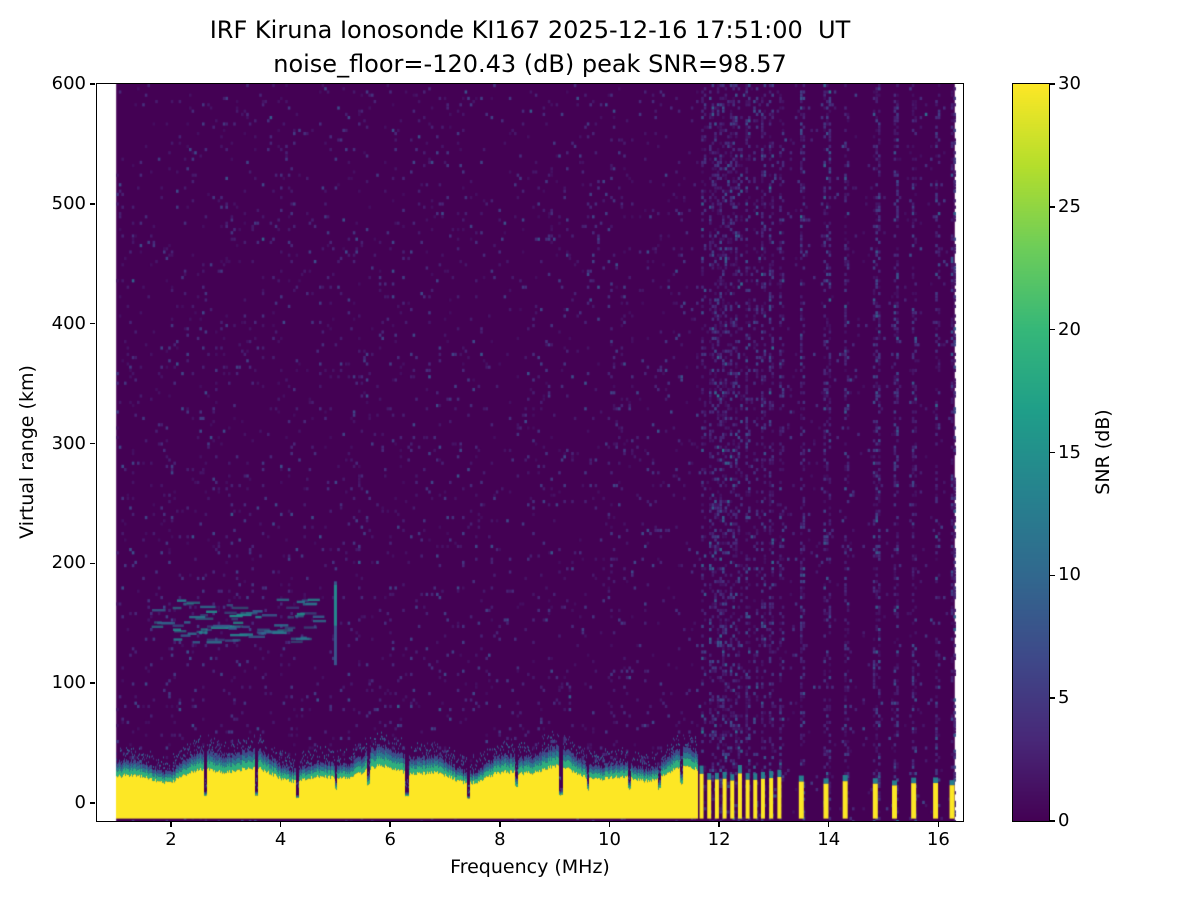 The image size is (1200, 900). Describe the element at coordinates (1103, 452) in the screenshot. I see `colorbar-label: SNR (dB)` at that location.